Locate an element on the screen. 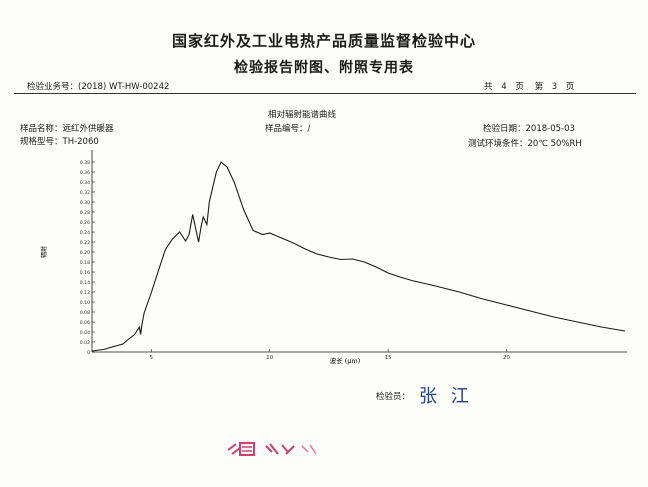 The image size is (648, 487). y-tick-label: 0.36 is located at coordinates (85, 173).